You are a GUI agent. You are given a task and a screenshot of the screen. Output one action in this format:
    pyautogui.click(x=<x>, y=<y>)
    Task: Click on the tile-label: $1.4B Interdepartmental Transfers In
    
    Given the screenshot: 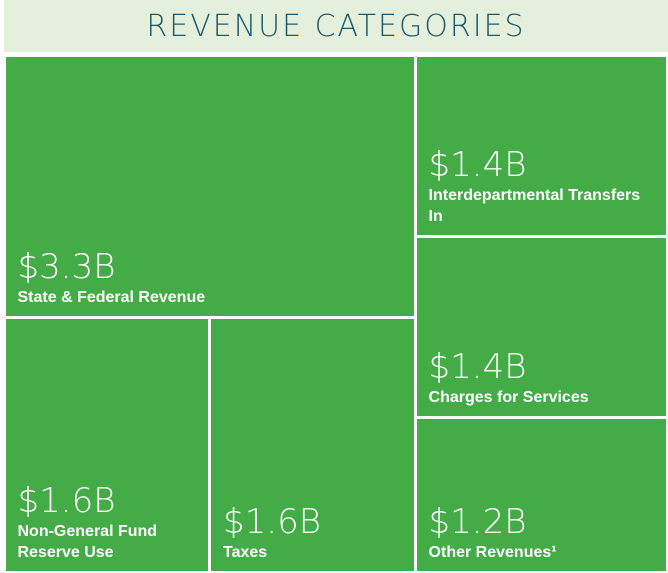 What is the action you would take?
    pyautogui.click(x=544, y=186)
    